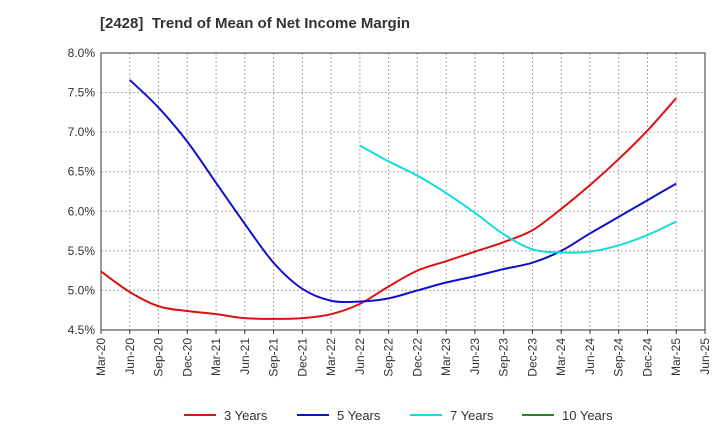 The width and height of the screenshot is (720, 440). Describe the element at coordinates (705, 356) in the screenshot. I see `x-tick-label: Jun-25` at that location.